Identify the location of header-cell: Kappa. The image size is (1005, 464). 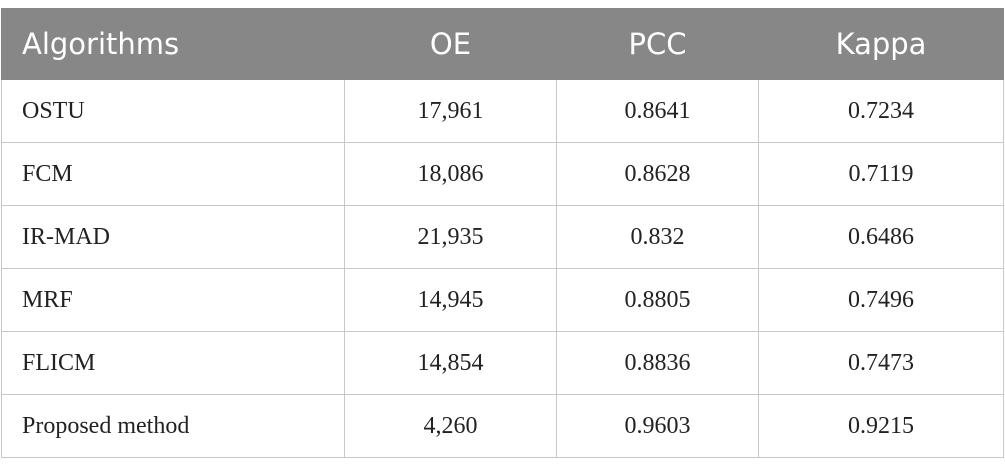
(881, 44).